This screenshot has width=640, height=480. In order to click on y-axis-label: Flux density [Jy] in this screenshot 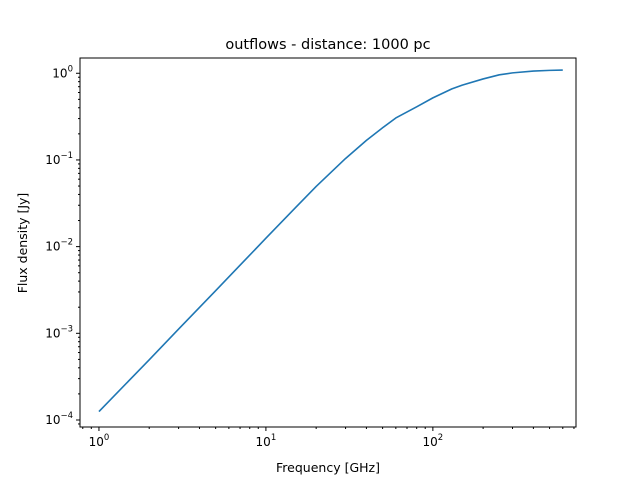, I will do `click(22, 243)`.